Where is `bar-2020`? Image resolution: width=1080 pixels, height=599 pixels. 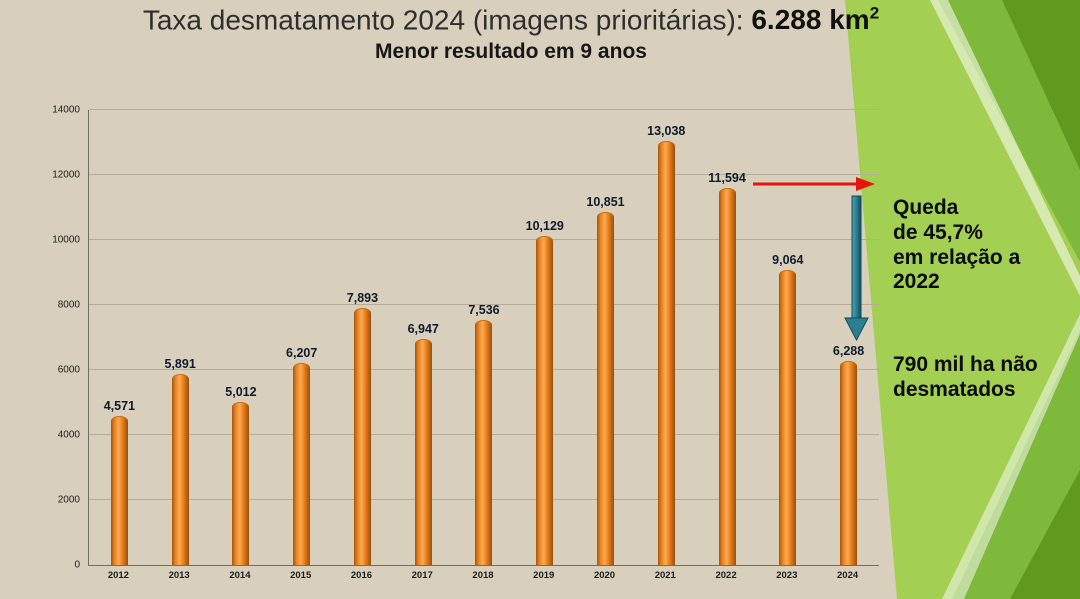 bar-2020 is located at coordinates (605, 388).